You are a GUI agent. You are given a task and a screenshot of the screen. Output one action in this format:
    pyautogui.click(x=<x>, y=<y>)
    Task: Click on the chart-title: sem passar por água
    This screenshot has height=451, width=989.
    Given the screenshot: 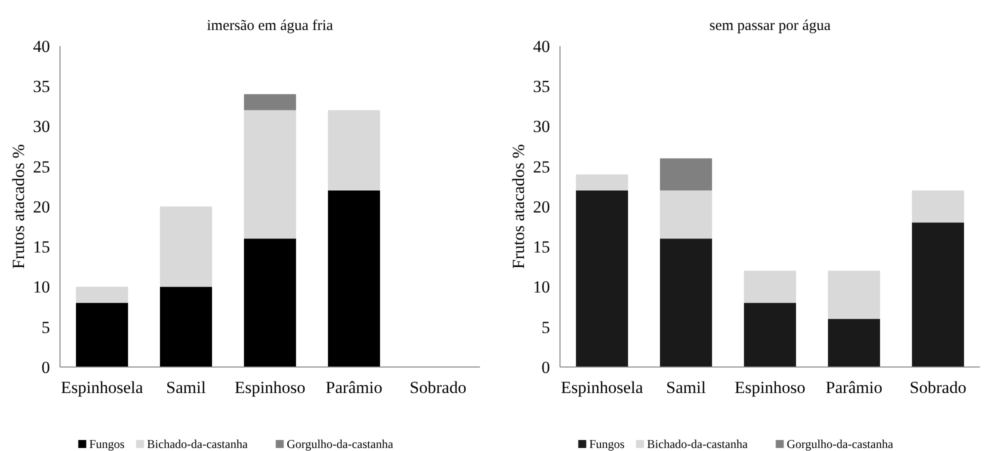 What is the action you would take?
    pyautogui.click(x=770, y=26)
    